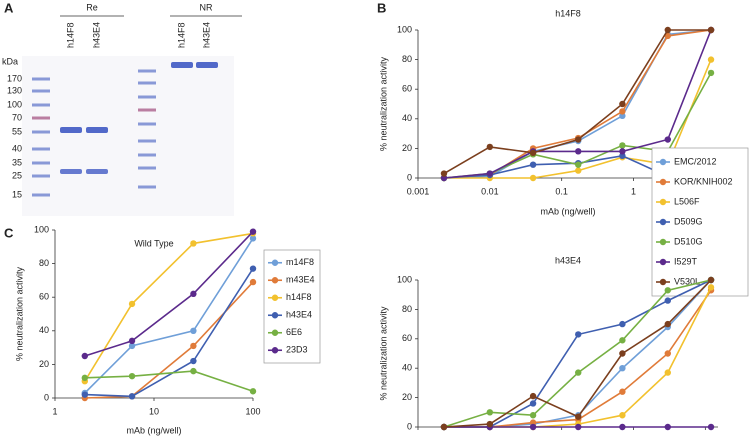 The height and width of the screenshot is (438, 752). I want to click on marker-label: 25, so click(17, 175).